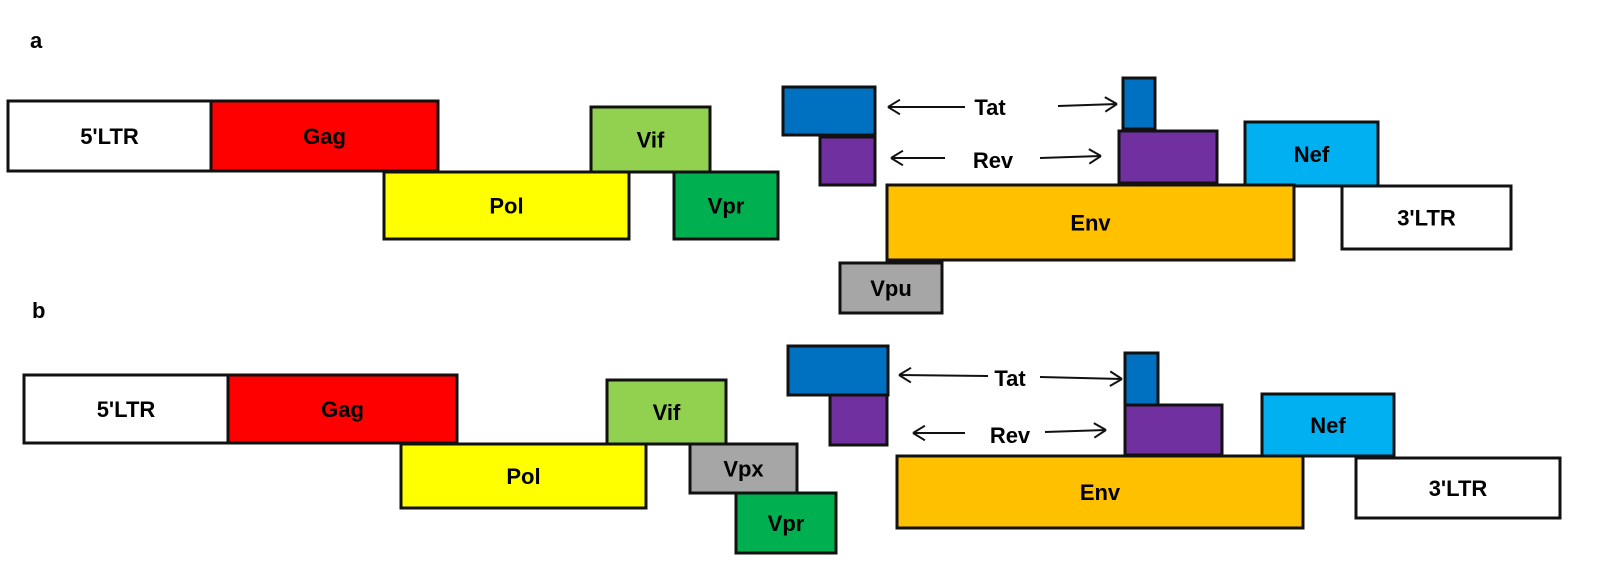  I want to click on gene-label-vpx: Vpx, so click(743, 469).